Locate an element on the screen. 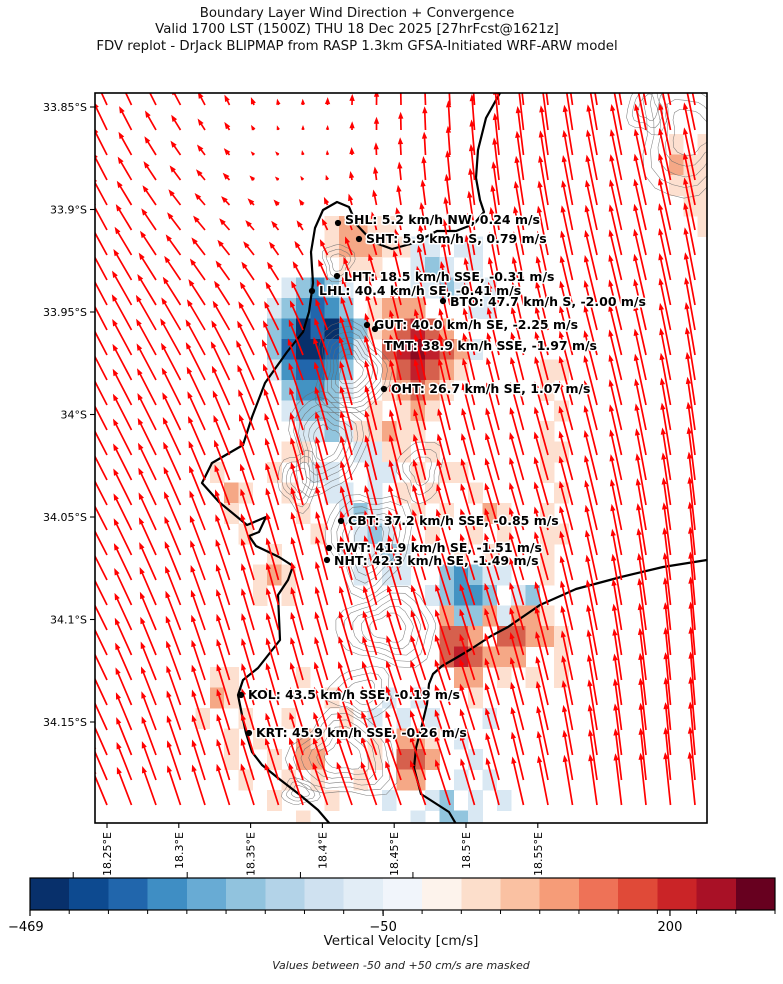  y-tick-label: 34.1°S is located at coordinates (68, 620).